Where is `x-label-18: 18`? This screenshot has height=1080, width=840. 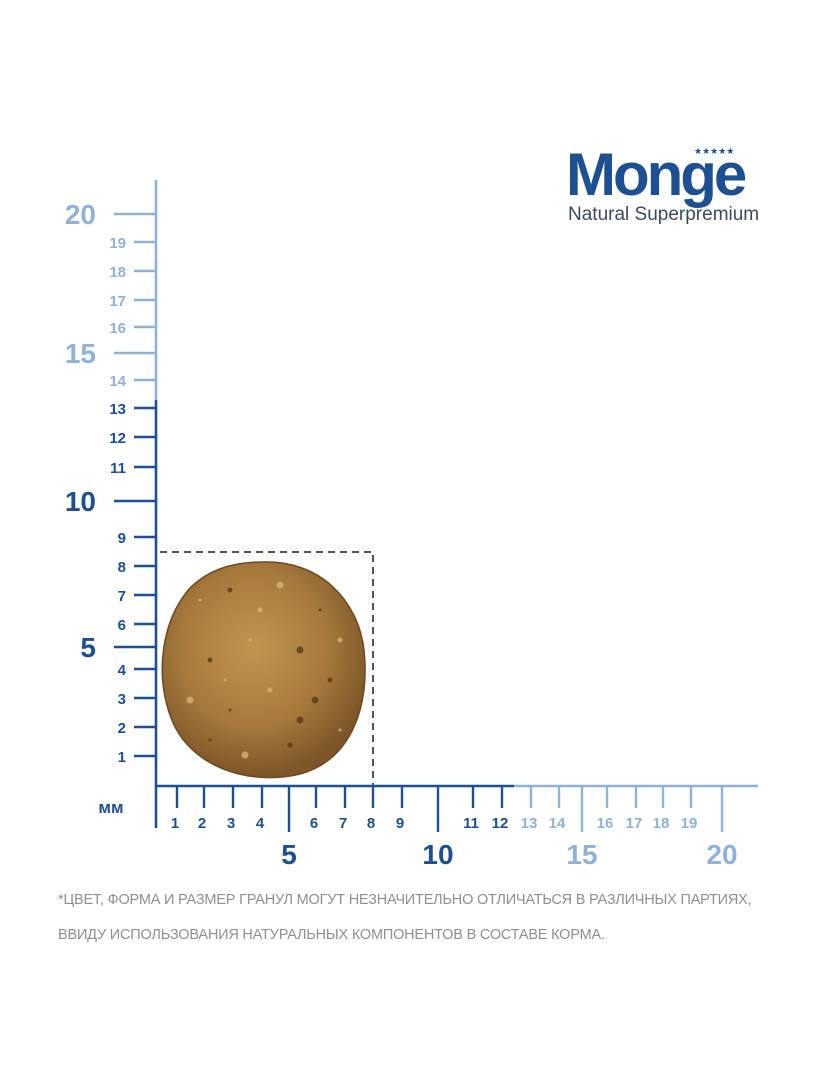 x-label-18: 18 is located at coordinates (661, 823).